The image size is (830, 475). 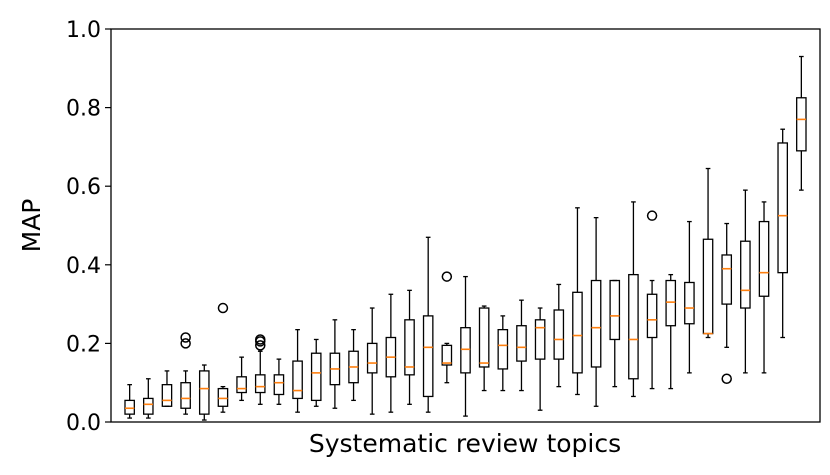 What do you see at coordinates (83, 187) in the screenshot?
I see `y-tick-label: 0.6` at bounding box center [83, 187].